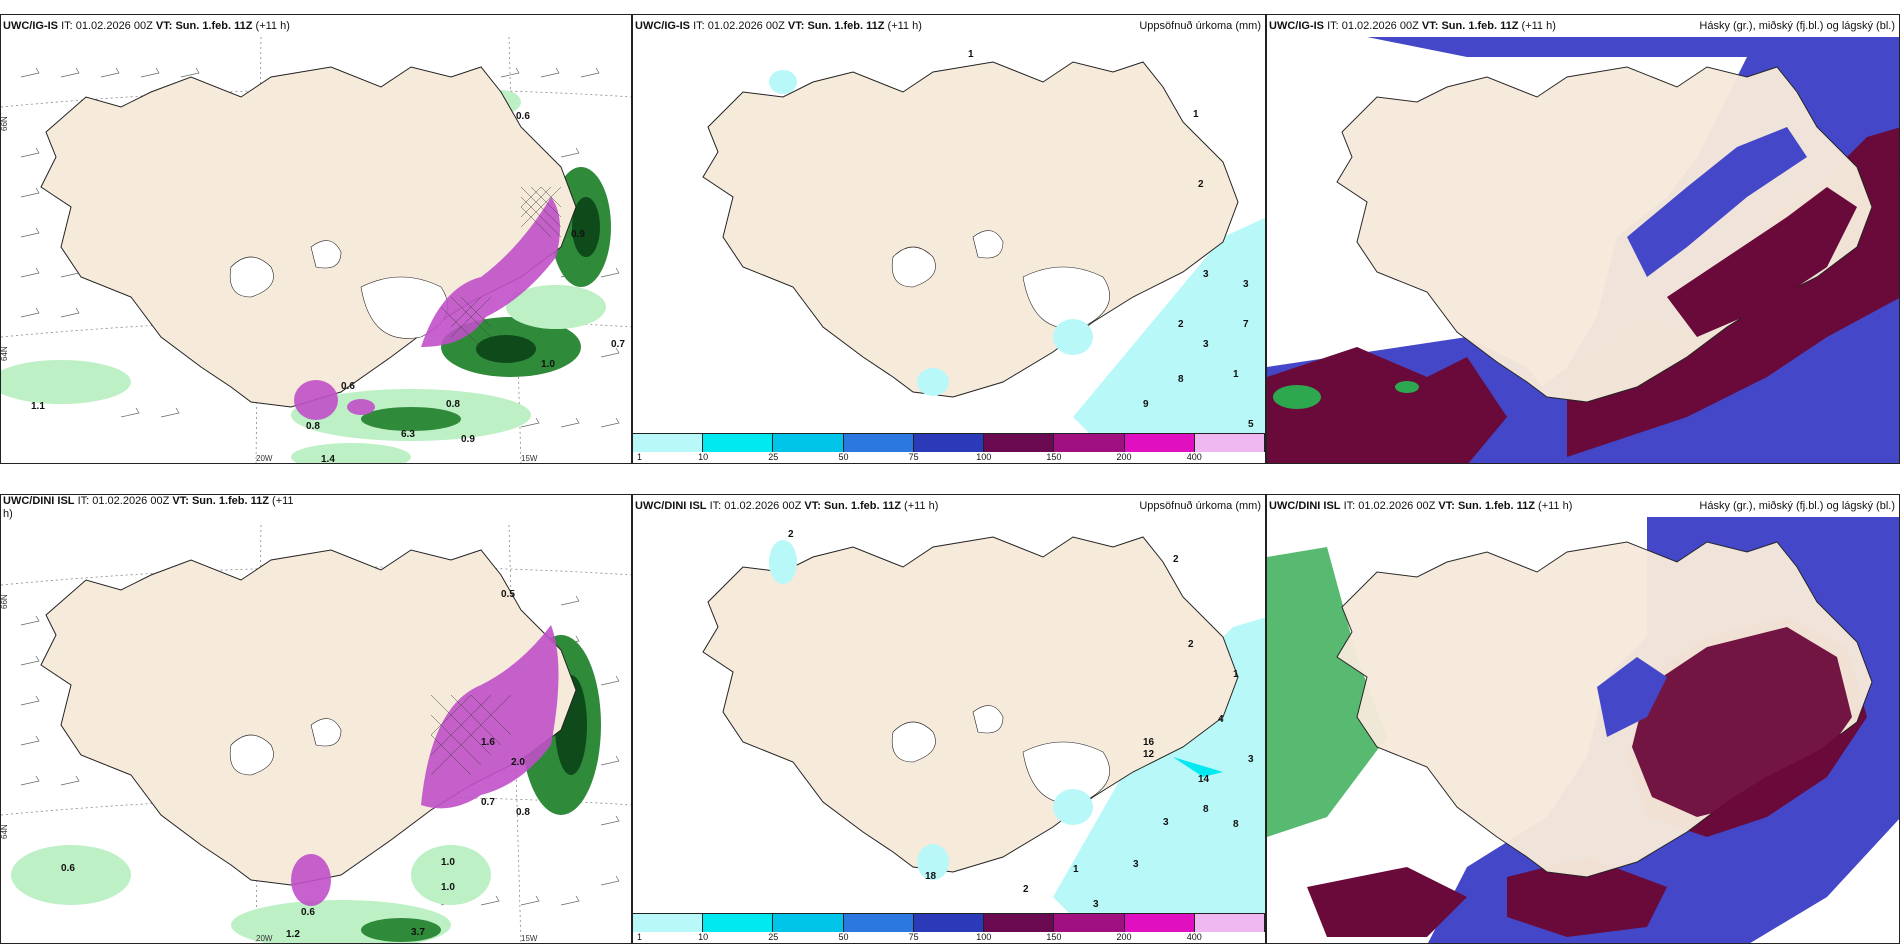  I want to click on low-cloud-over-land, so click(1632, 697).